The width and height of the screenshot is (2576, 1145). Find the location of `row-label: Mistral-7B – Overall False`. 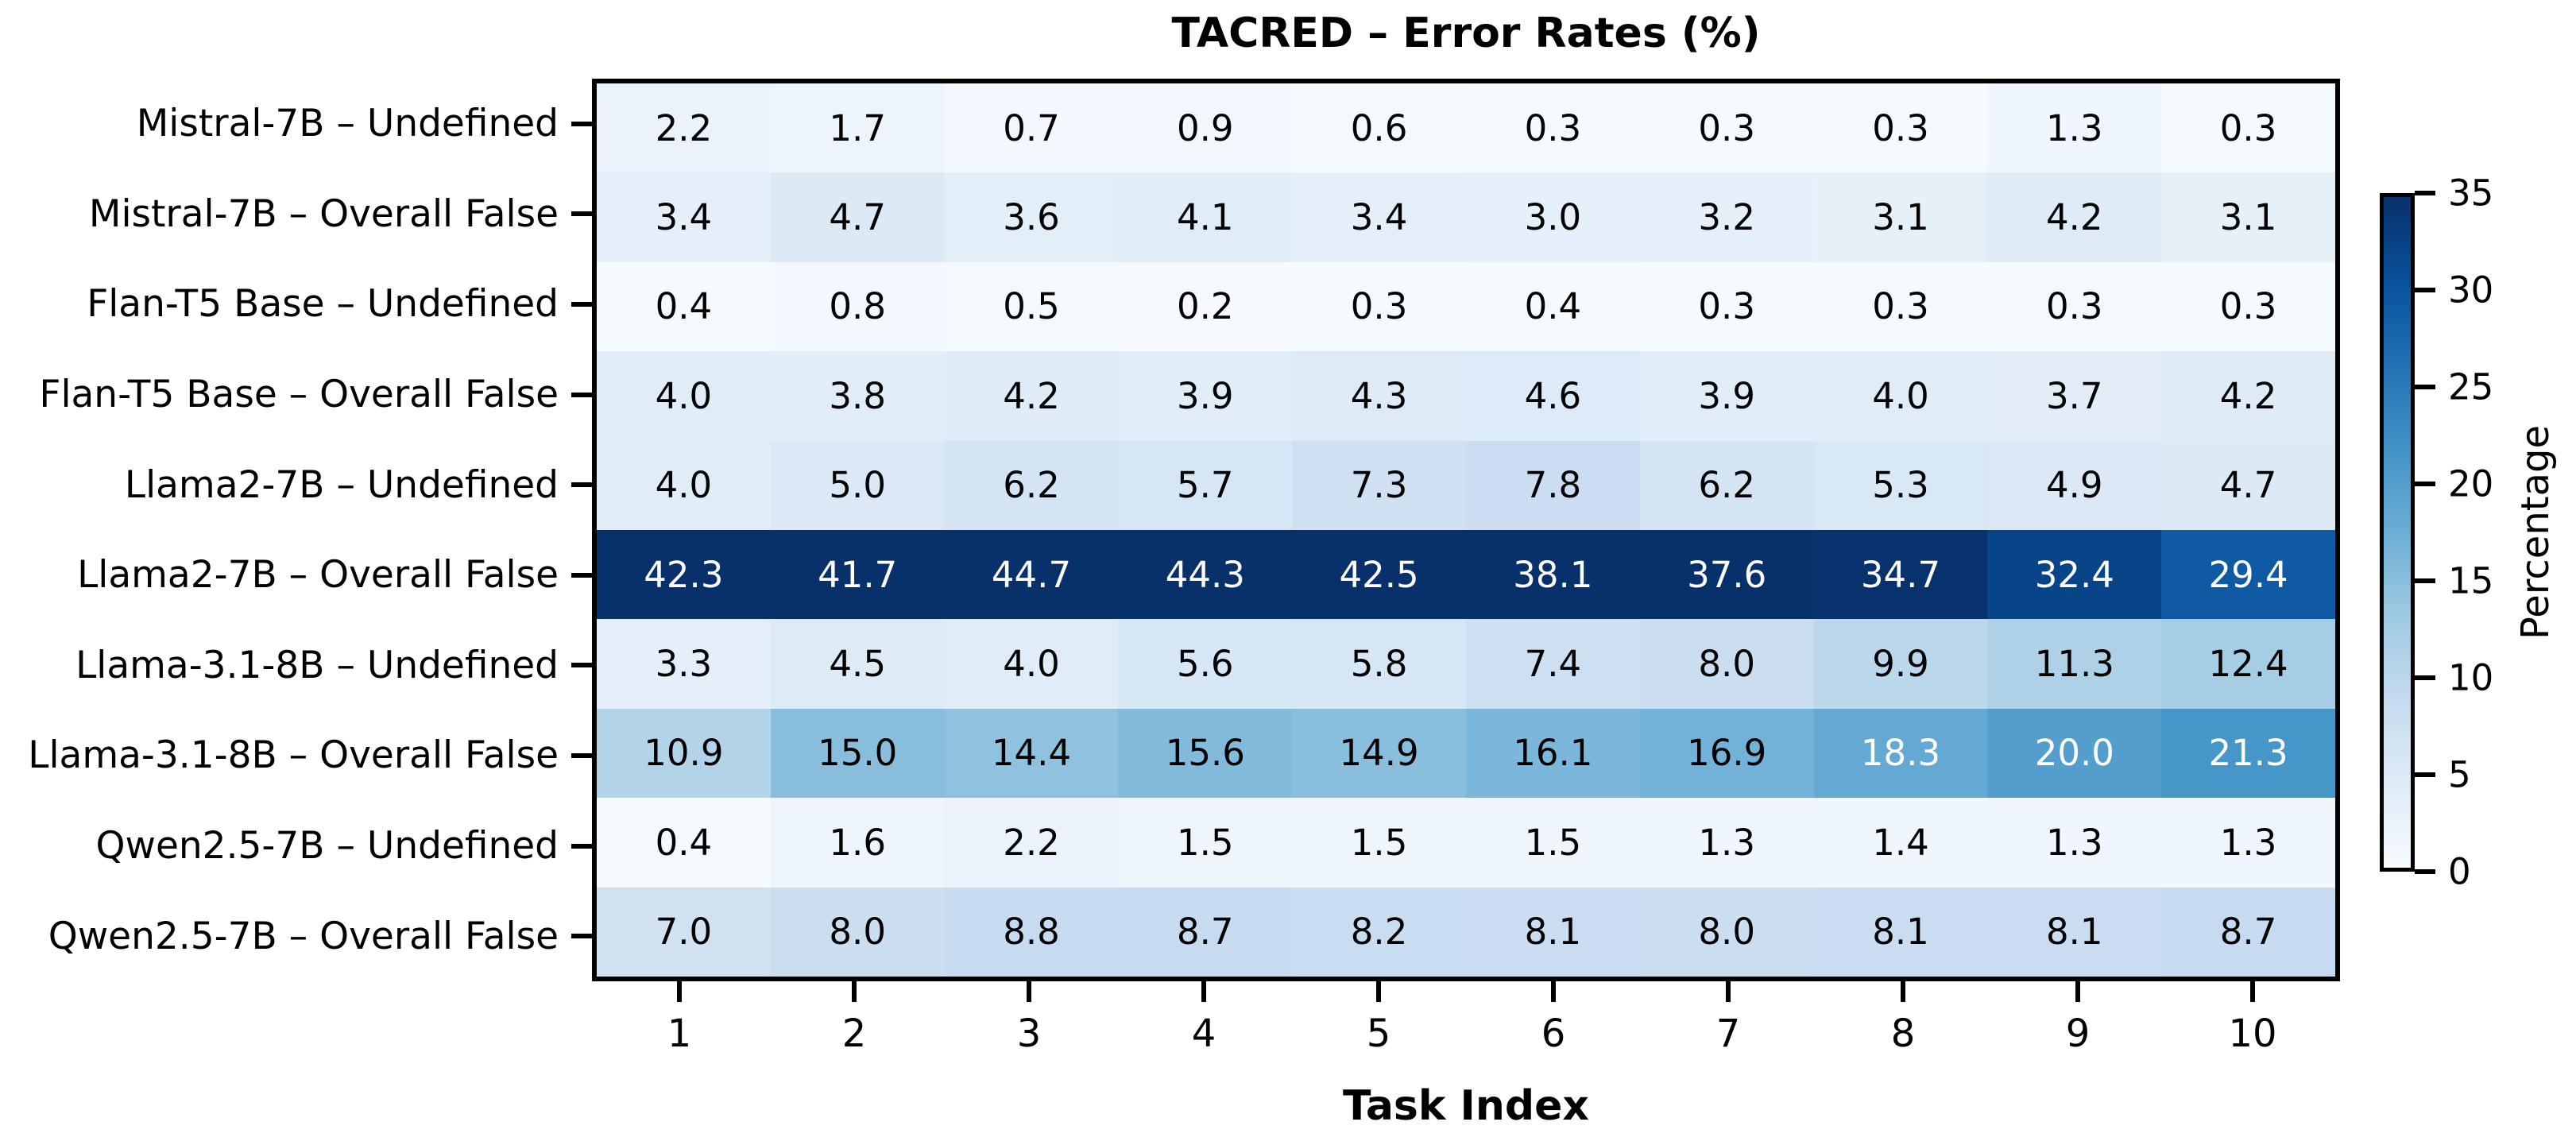

row-label: Mistral-7B – Overall False is located at coordinates (323, 213).